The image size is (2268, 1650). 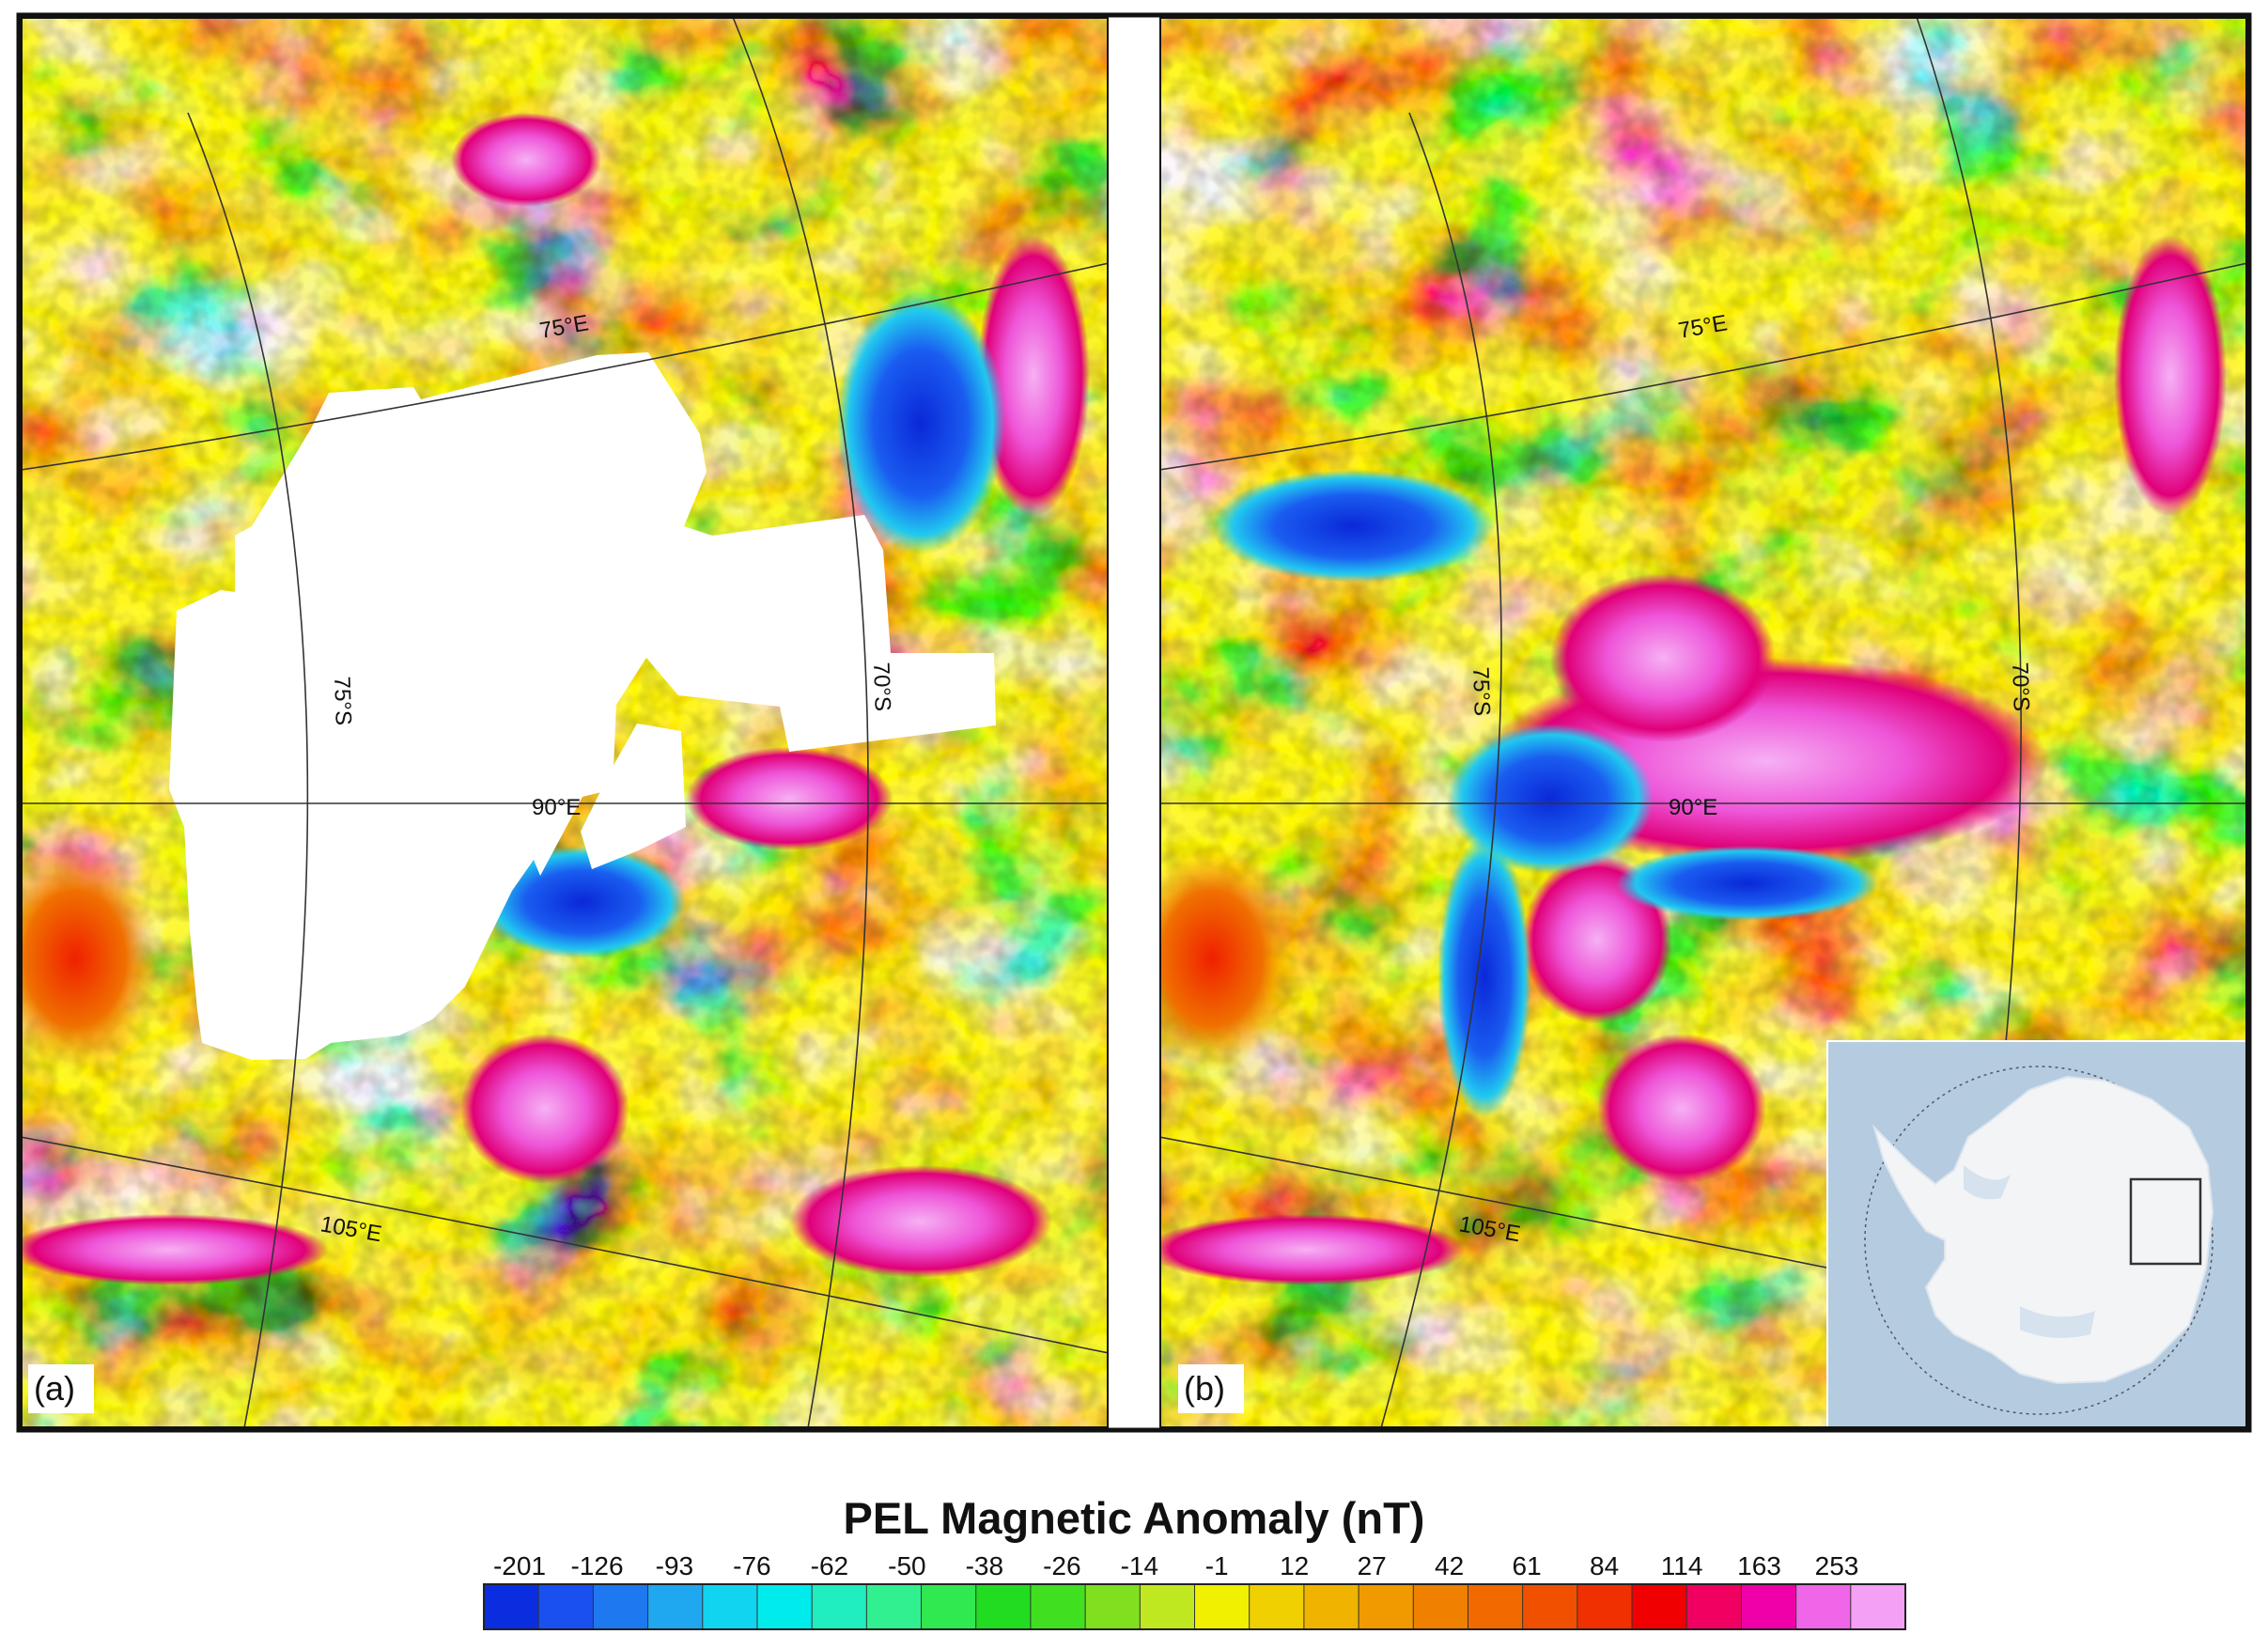 What do you see at coordinates (1134, 1518) in the screenshot?
I see `legend-title: PEL Magnetic Anomaly (nT)` at bounding box center [1134, 1518].